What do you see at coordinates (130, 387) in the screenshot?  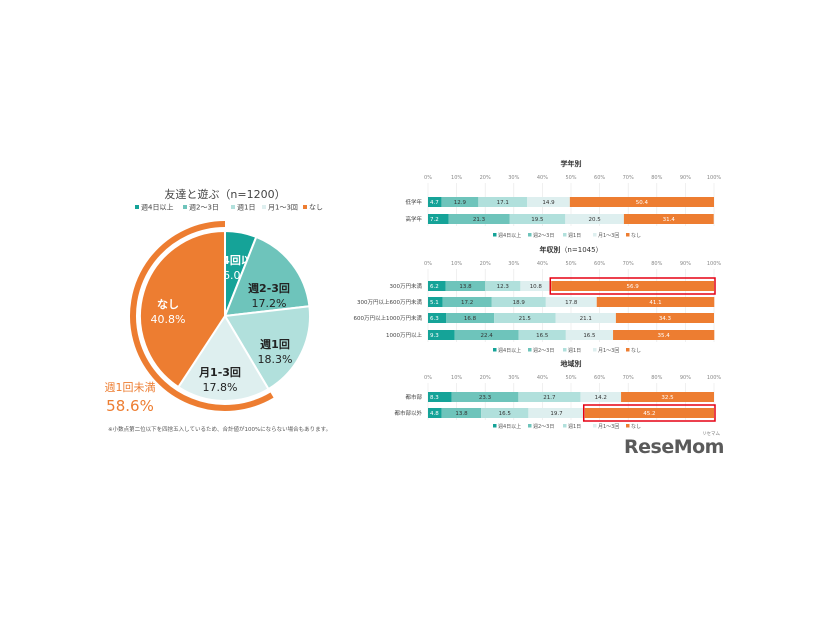 I see `pie-callout-label: 週1回未満` at bounding box center [130, 387].